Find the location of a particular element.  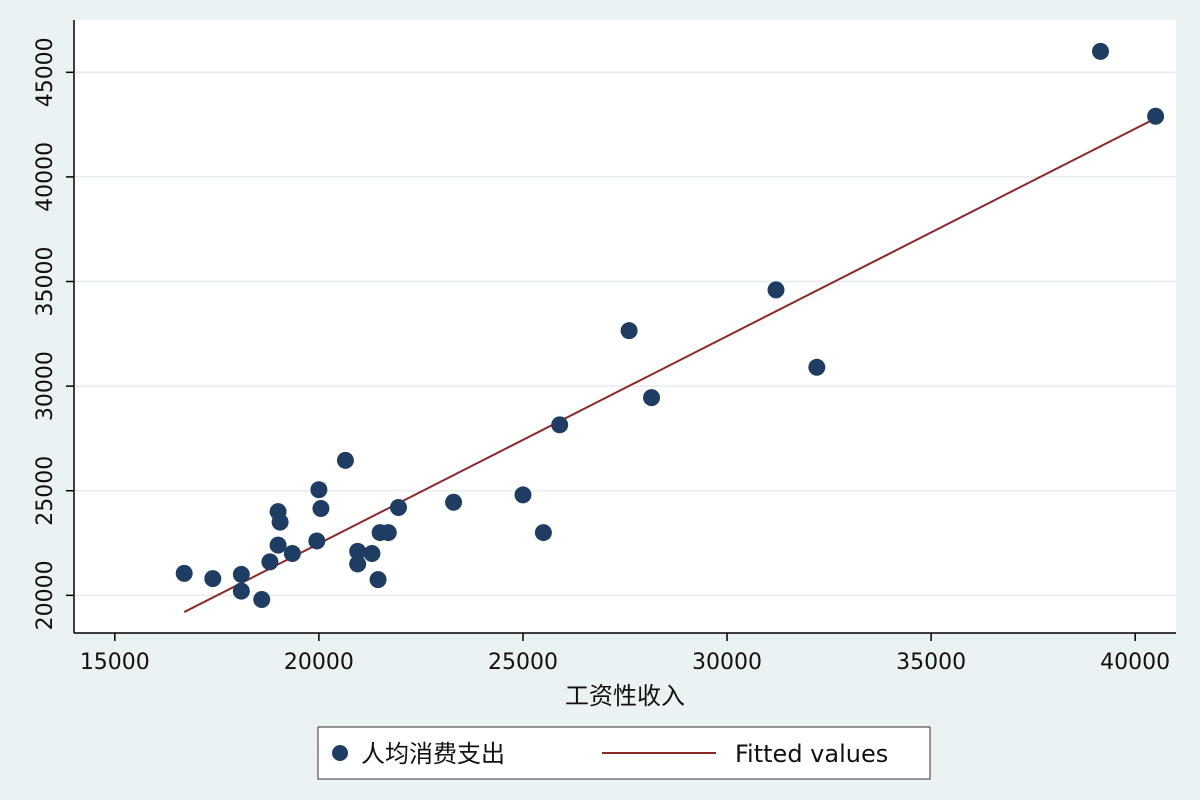

y-axis-ticks: 20000 25000 30000 35000 40000 45000 is located at coordinates (53, 333).